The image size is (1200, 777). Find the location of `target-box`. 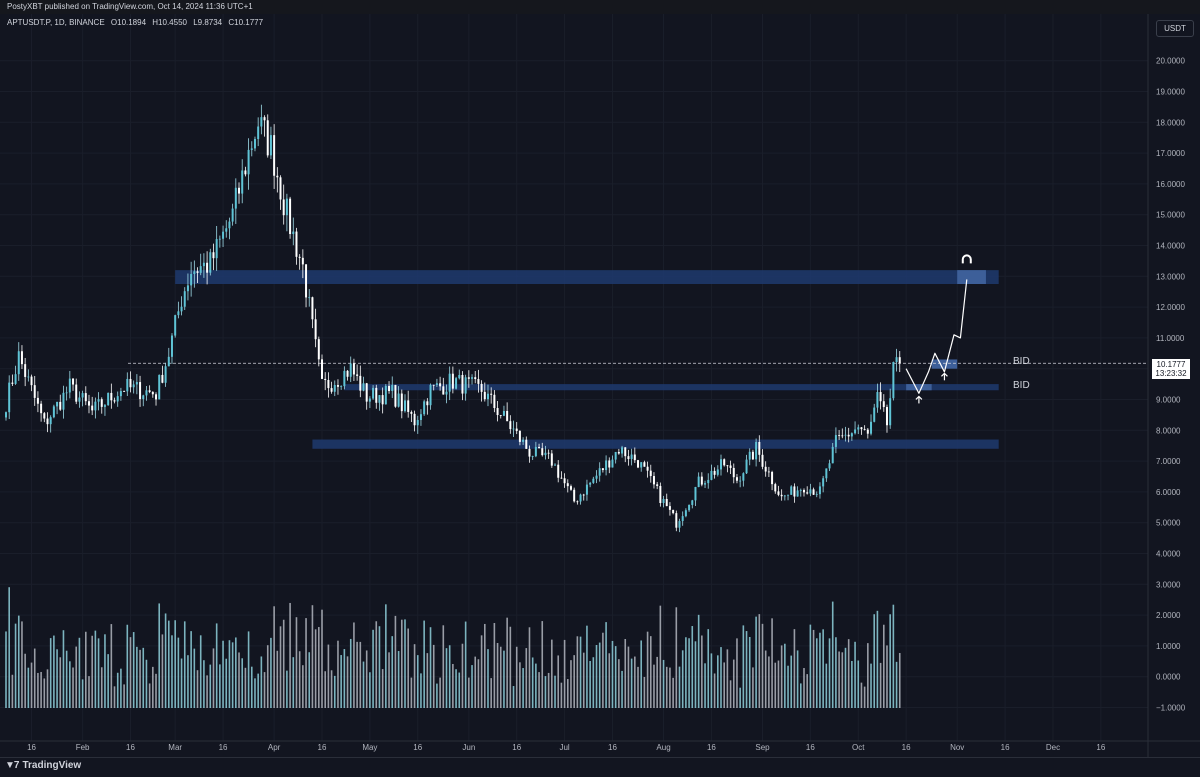

target-box is located at coordinates (971, 277).